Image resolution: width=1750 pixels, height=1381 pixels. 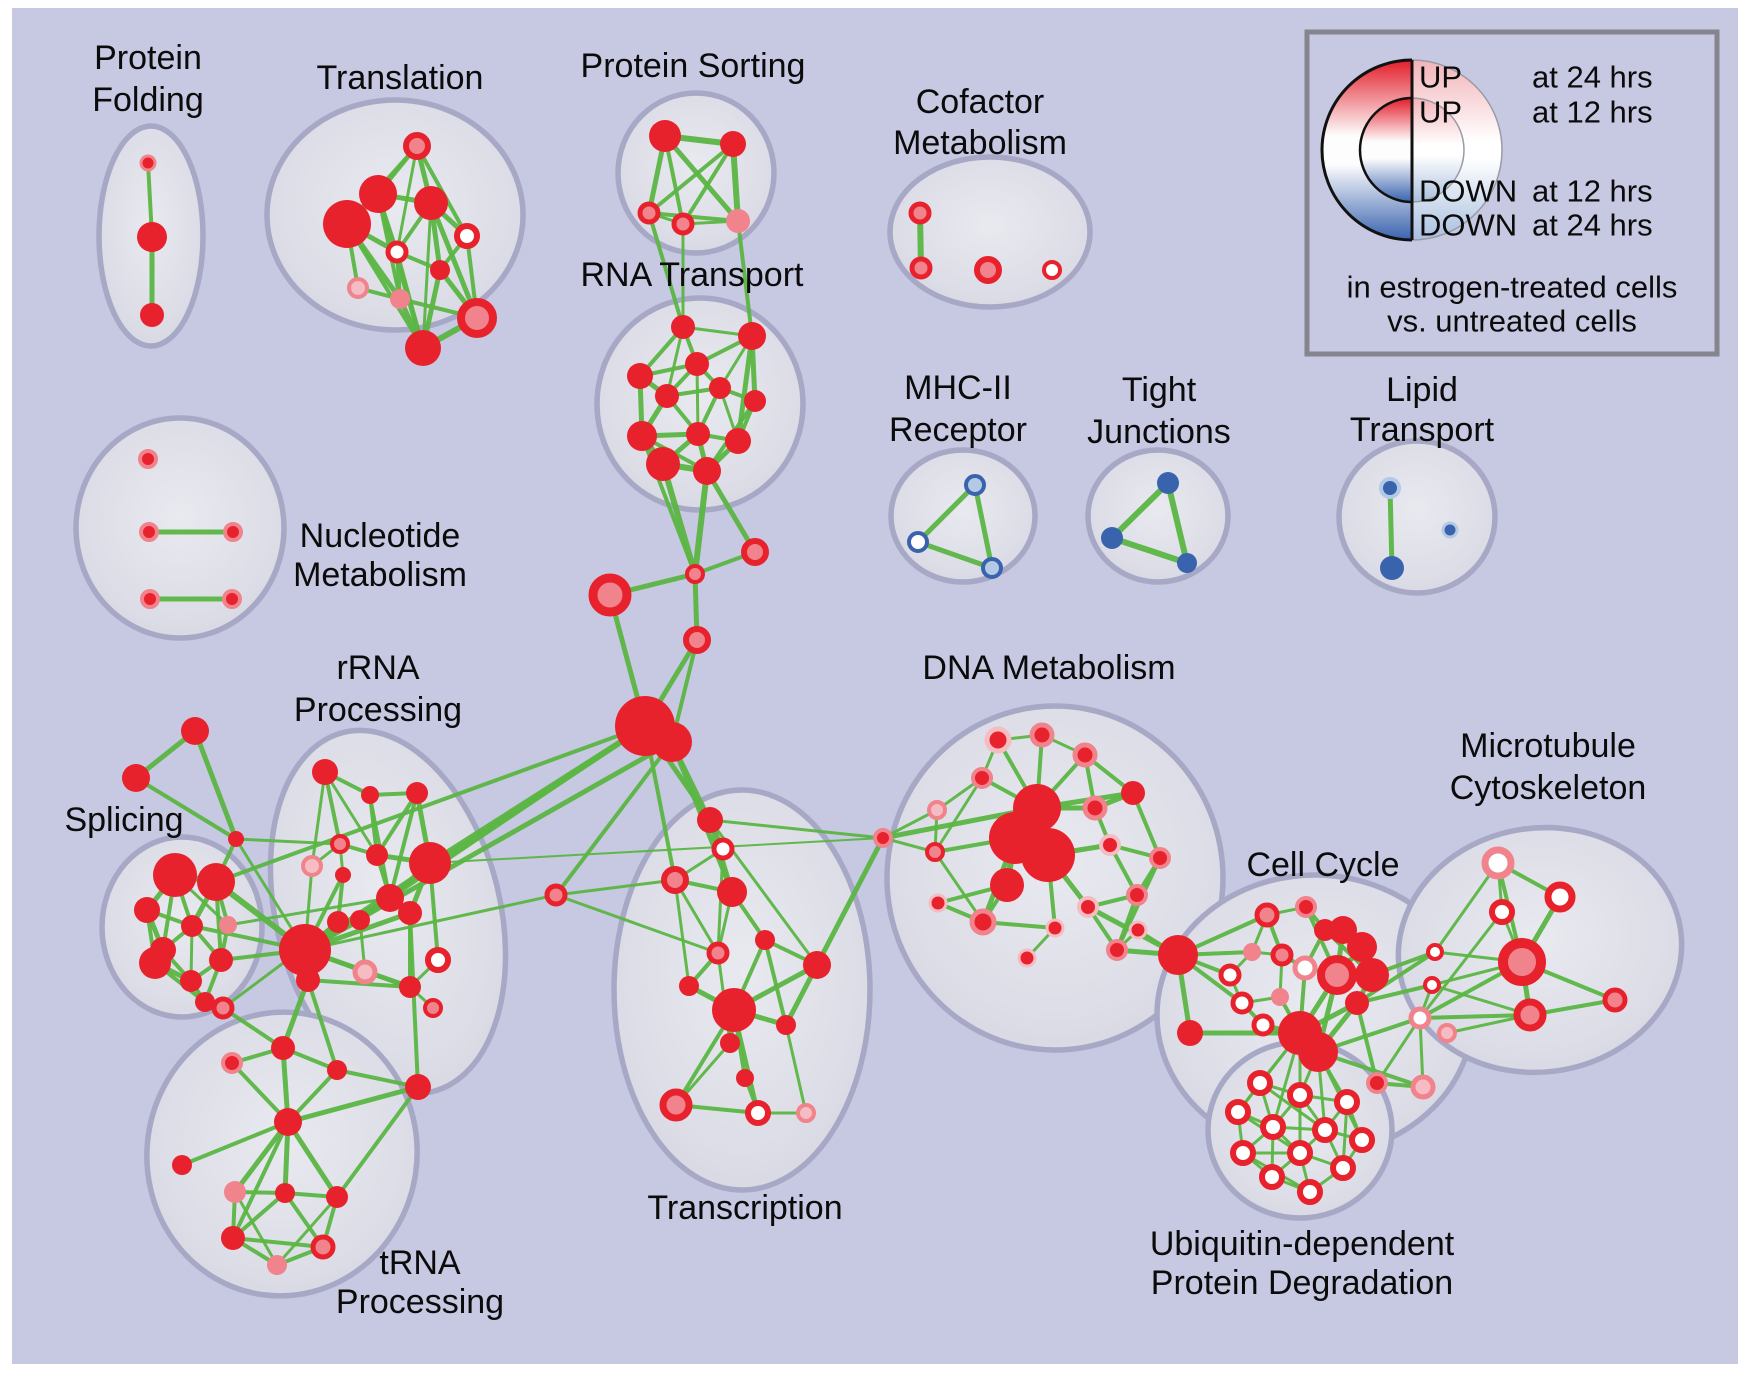 I want to click on legend-inner-left-outline, so click(x=1385, y=150).